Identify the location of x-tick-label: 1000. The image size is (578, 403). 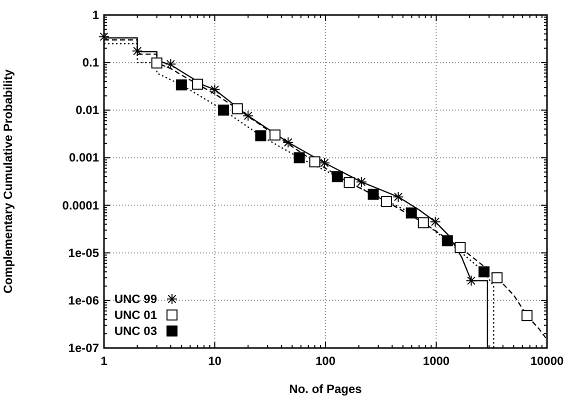
(436, 361).